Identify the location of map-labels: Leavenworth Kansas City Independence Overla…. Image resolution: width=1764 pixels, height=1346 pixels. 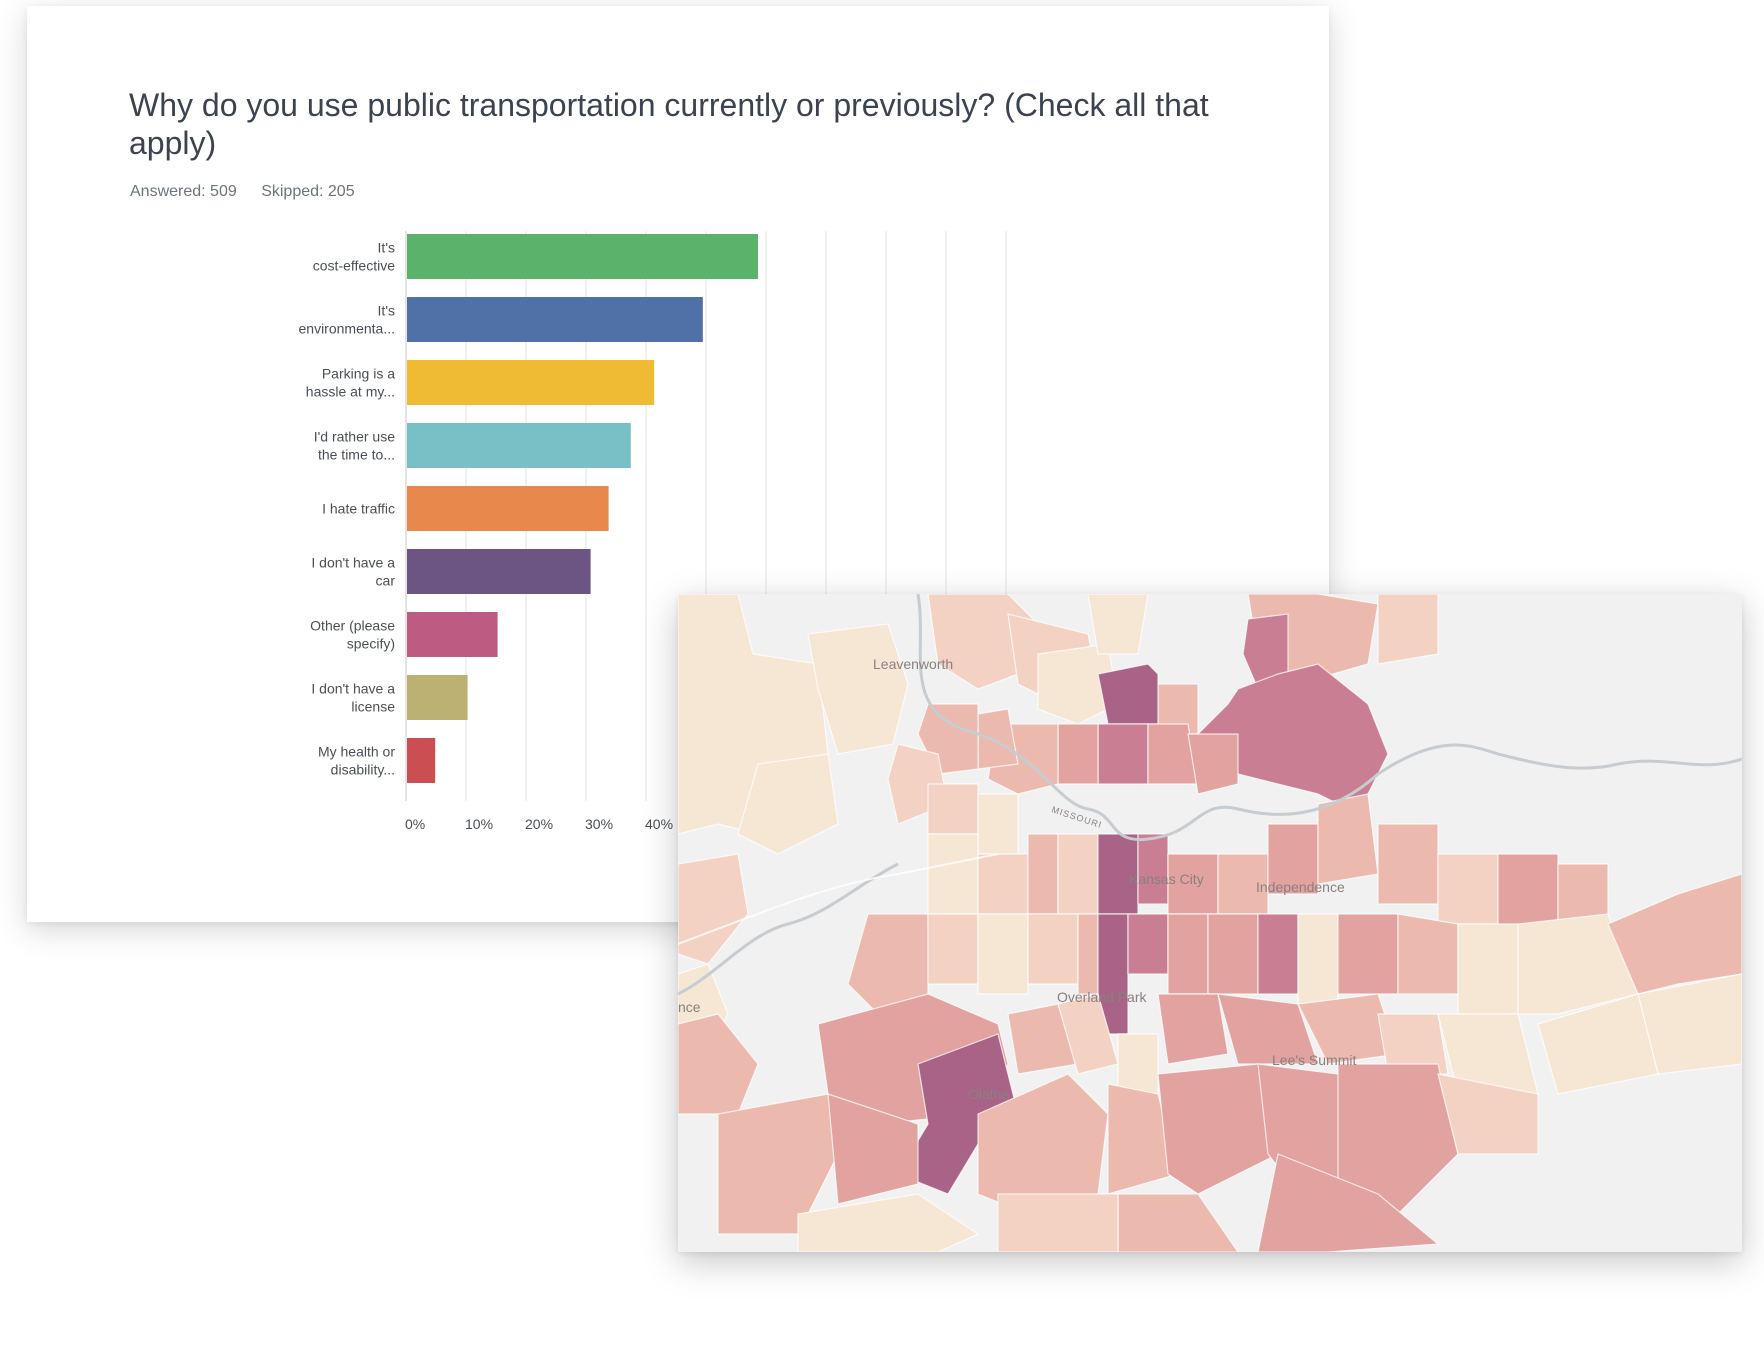
(1017, 879).